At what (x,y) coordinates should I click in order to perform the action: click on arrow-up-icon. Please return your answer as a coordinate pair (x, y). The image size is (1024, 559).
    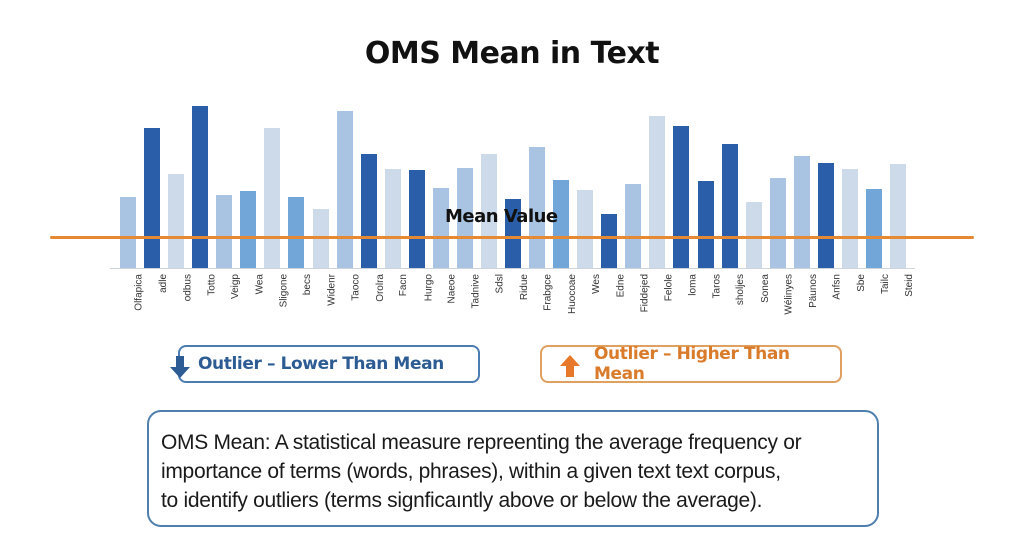
    Looking at the image, I should click on (570, 366).